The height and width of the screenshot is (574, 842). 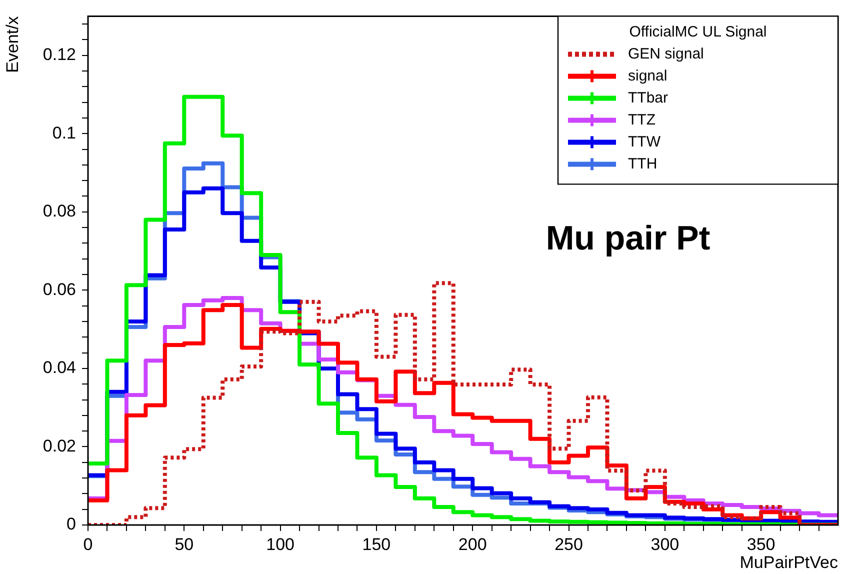 What do you see at coordinates (648, 97) in the screenshot?
I see `legend-label: TTbar` at bounding box center [648, 97].